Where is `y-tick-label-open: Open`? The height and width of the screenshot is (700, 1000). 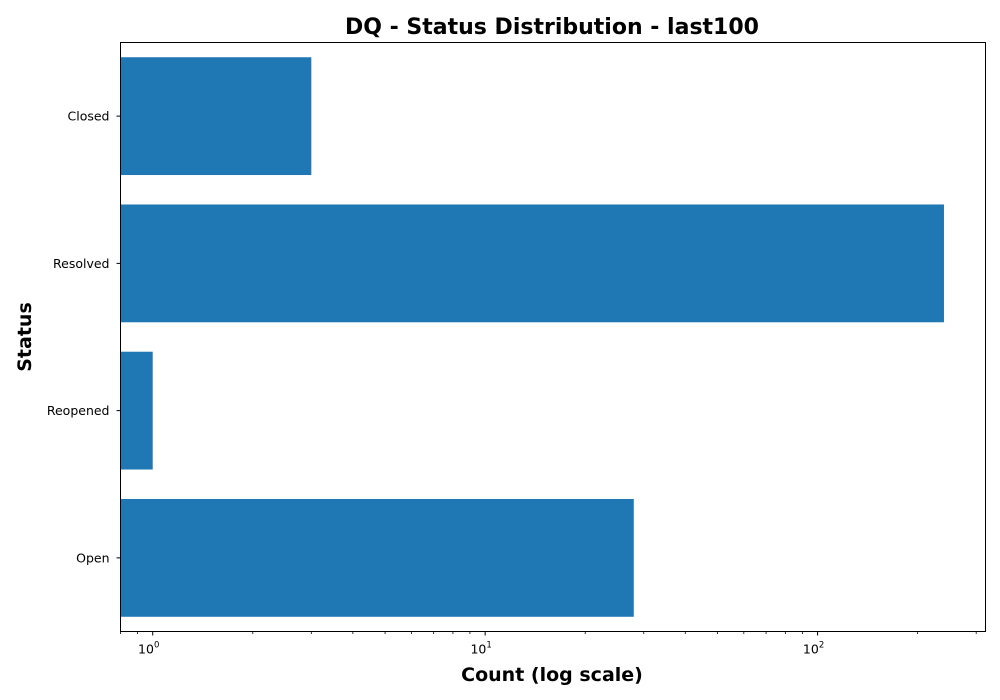
y-tick-label-open: Open is located at coordinates (92, 557).